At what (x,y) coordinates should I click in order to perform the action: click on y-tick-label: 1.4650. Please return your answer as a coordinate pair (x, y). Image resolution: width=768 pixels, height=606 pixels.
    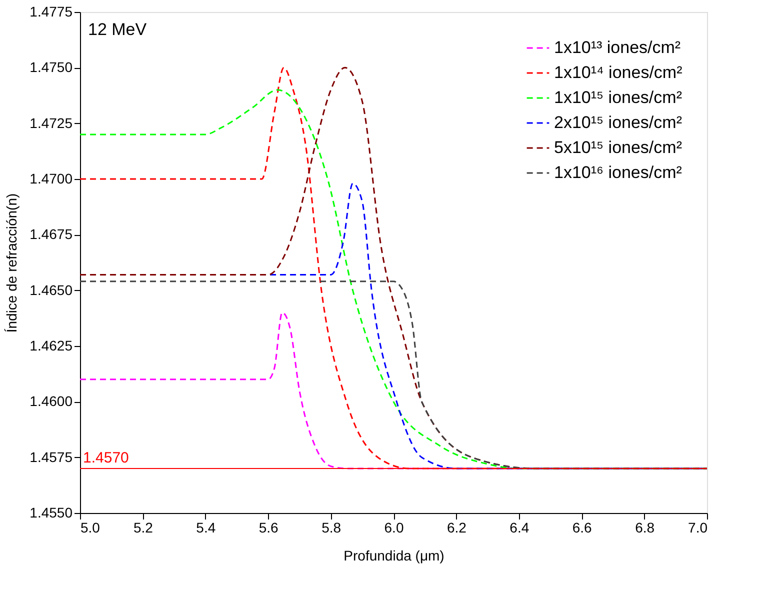
    Looking at the image, I should click on (51, 290).